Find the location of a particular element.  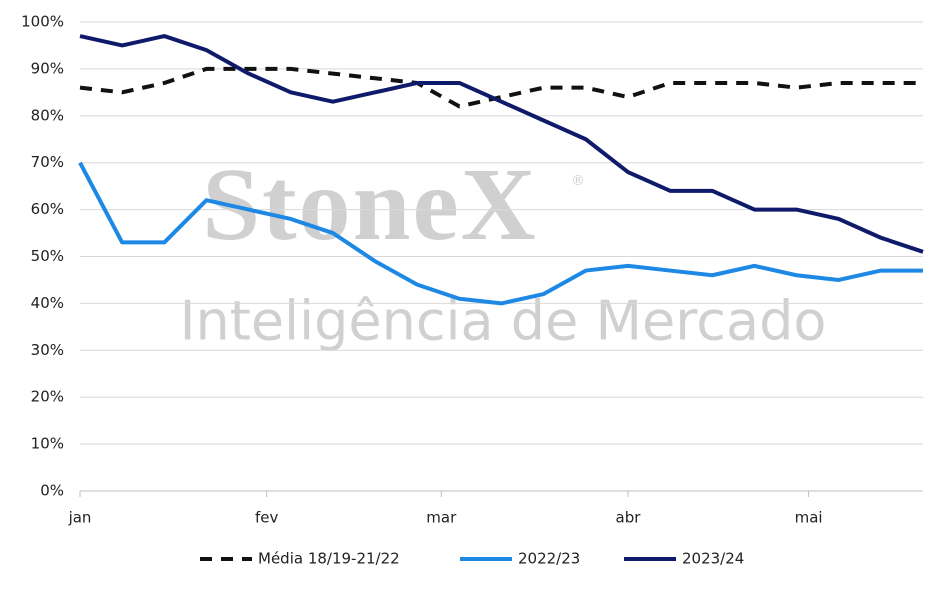

y-tick-label: 20% is located at coordinates (47, 397).